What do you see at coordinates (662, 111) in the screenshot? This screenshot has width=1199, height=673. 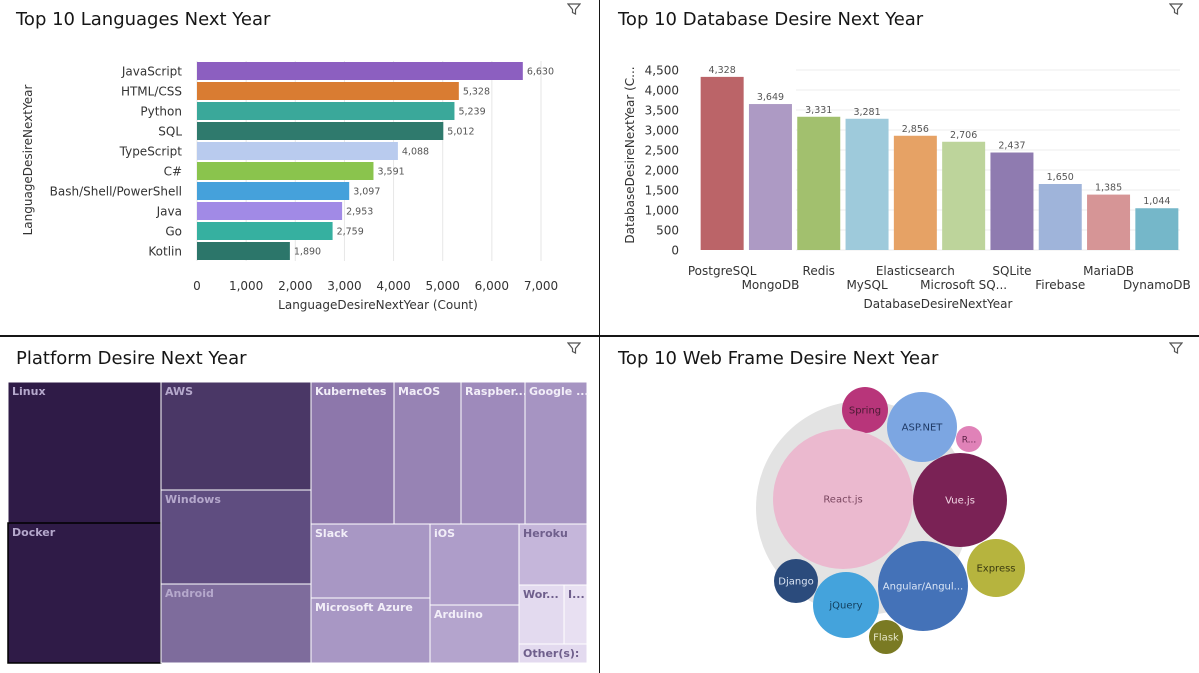 I see `y-tick-label: 3,500` at bounding box center [662, 111].